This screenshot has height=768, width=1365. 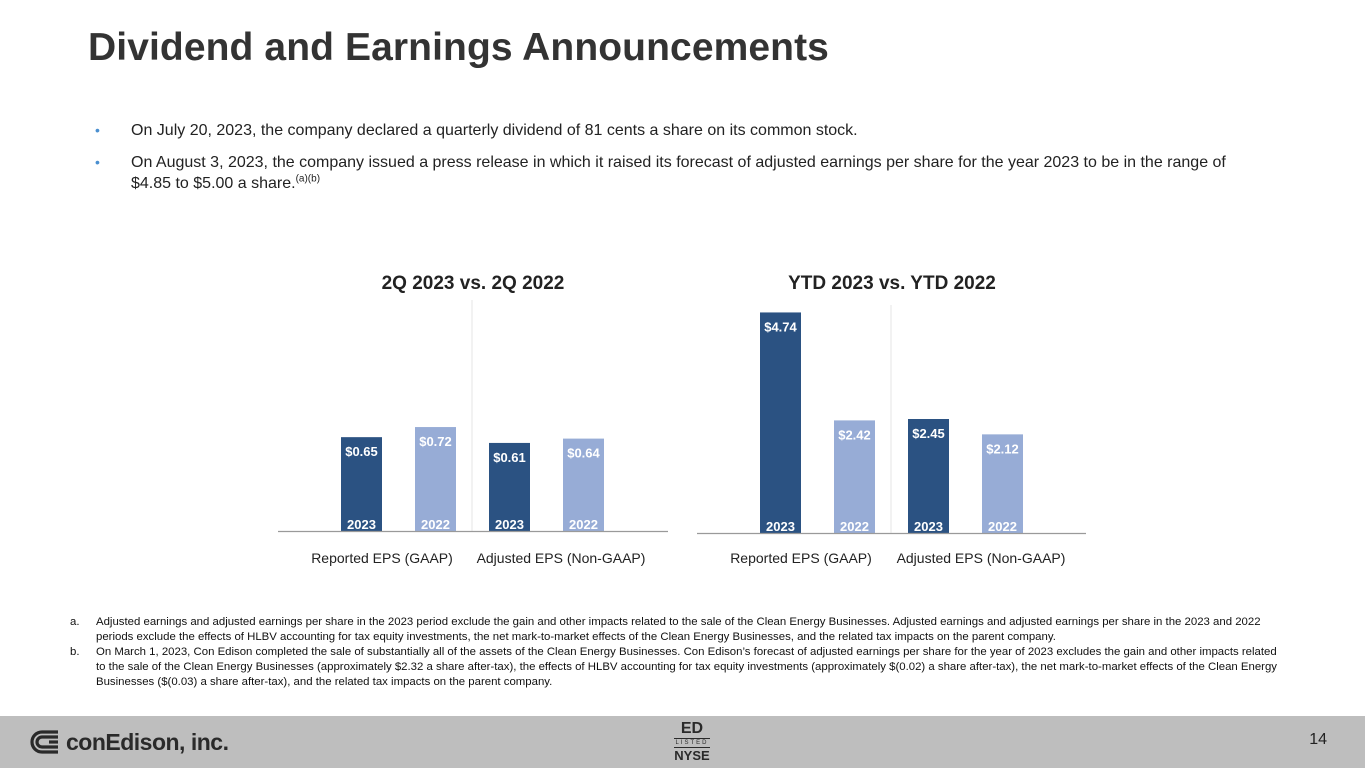 I want to click on chart-title-2q: 2Q 2023 vs. 2Q 2022, so click(x=473, y=283).